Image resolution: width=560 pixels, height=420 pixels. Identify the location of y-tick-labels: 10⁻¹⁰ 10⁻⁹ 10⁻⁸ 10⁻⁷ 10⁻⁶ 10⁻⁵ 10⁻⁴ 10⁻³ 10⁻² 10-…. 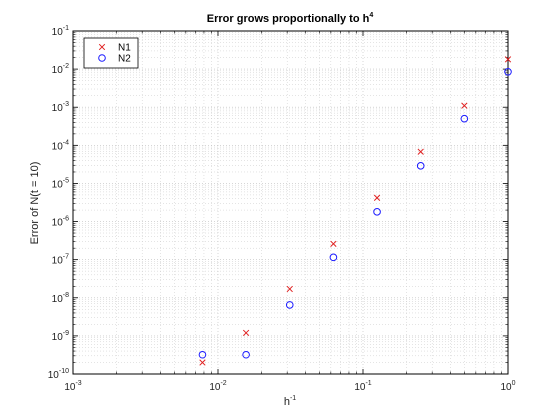
(58, 203).